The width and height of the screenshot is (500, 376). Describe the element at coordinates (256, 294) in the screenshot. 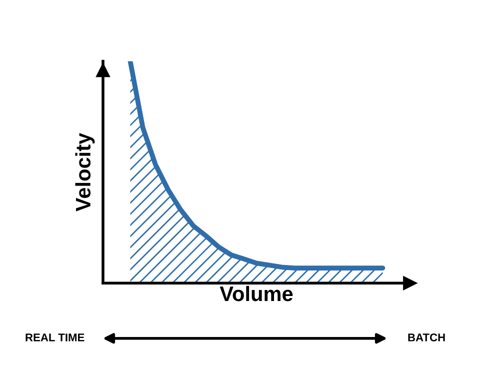

I see `x-axis-title: Volume` at that location.